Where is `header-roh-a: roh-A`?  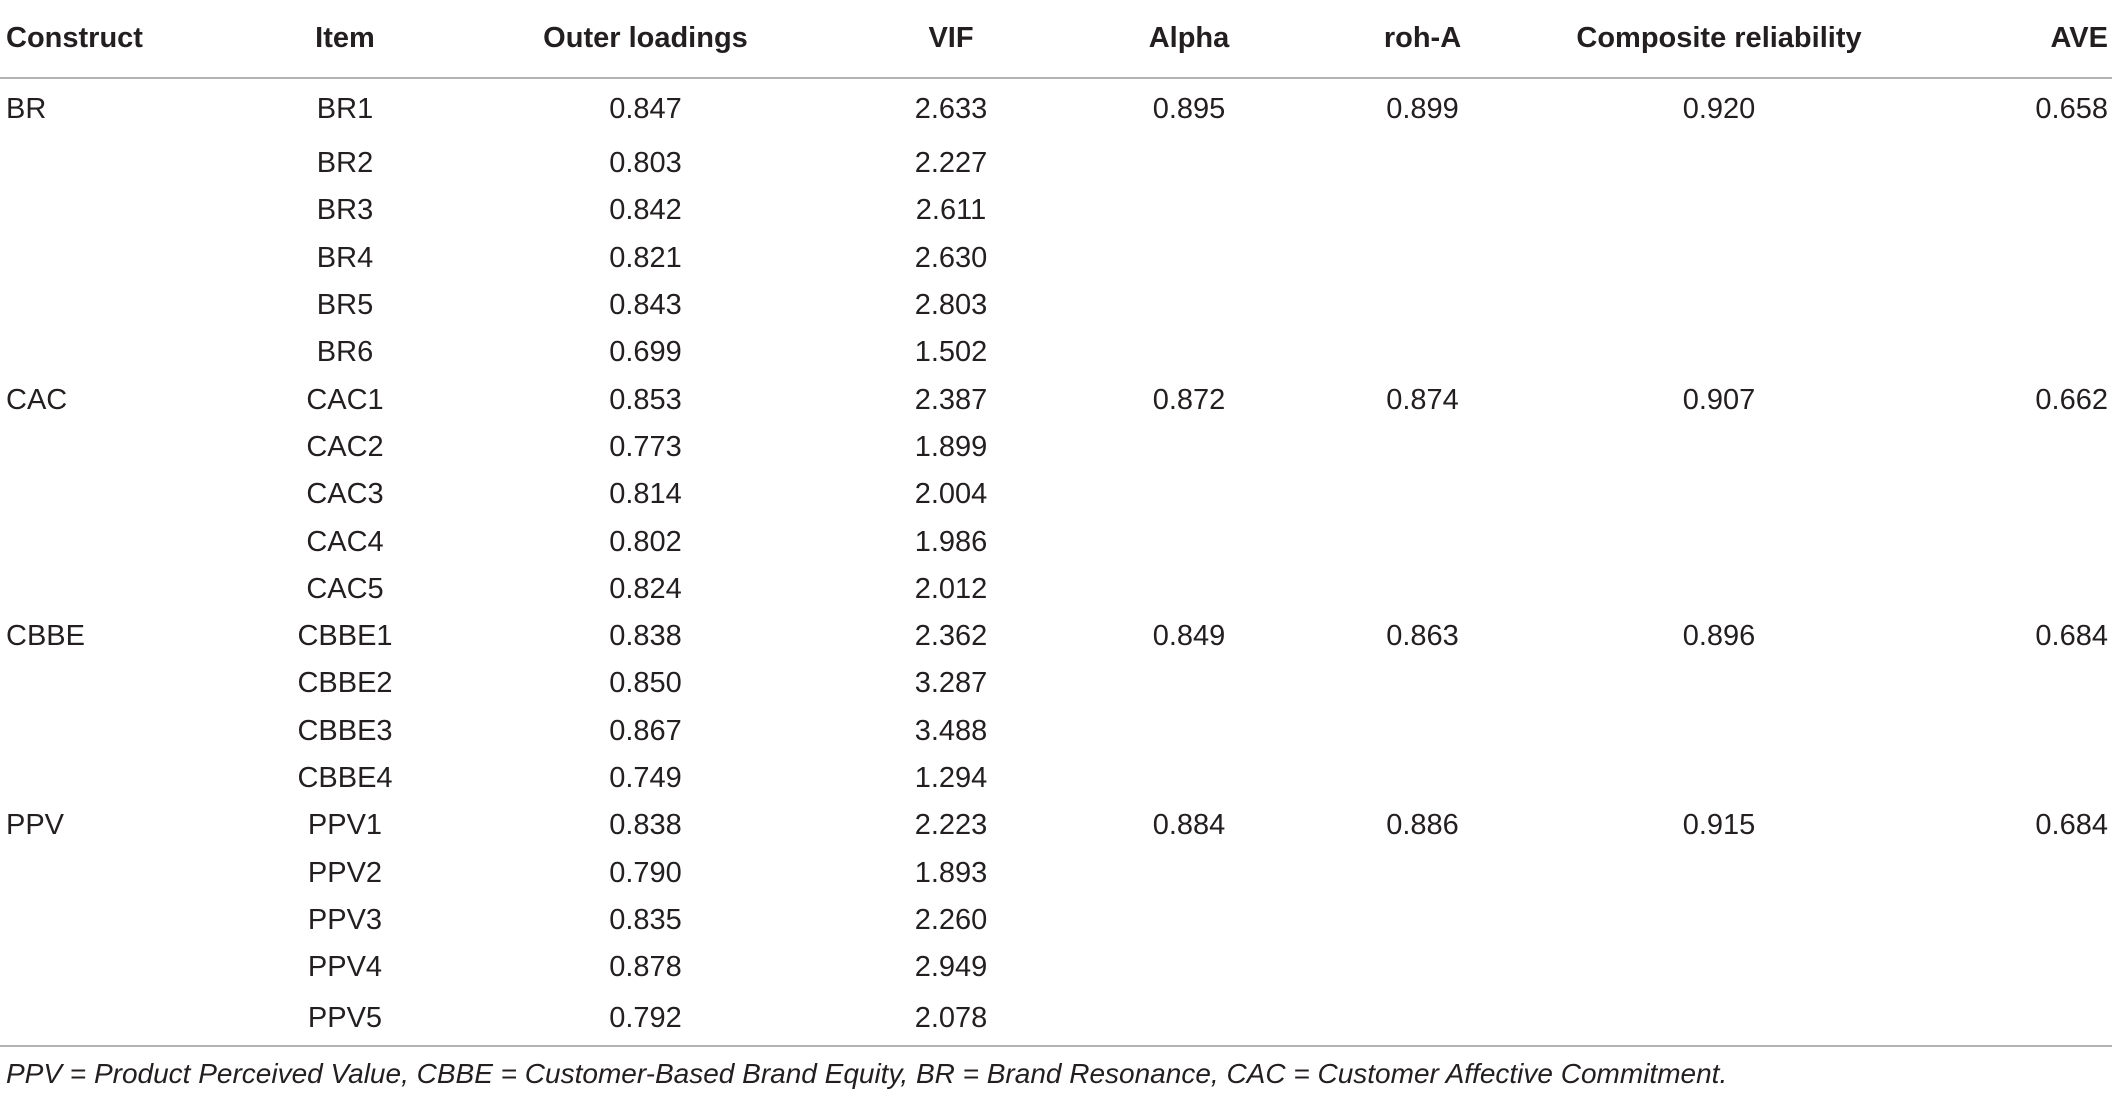
header-roh-a: roh-A is located at coordinates (1422, 39).